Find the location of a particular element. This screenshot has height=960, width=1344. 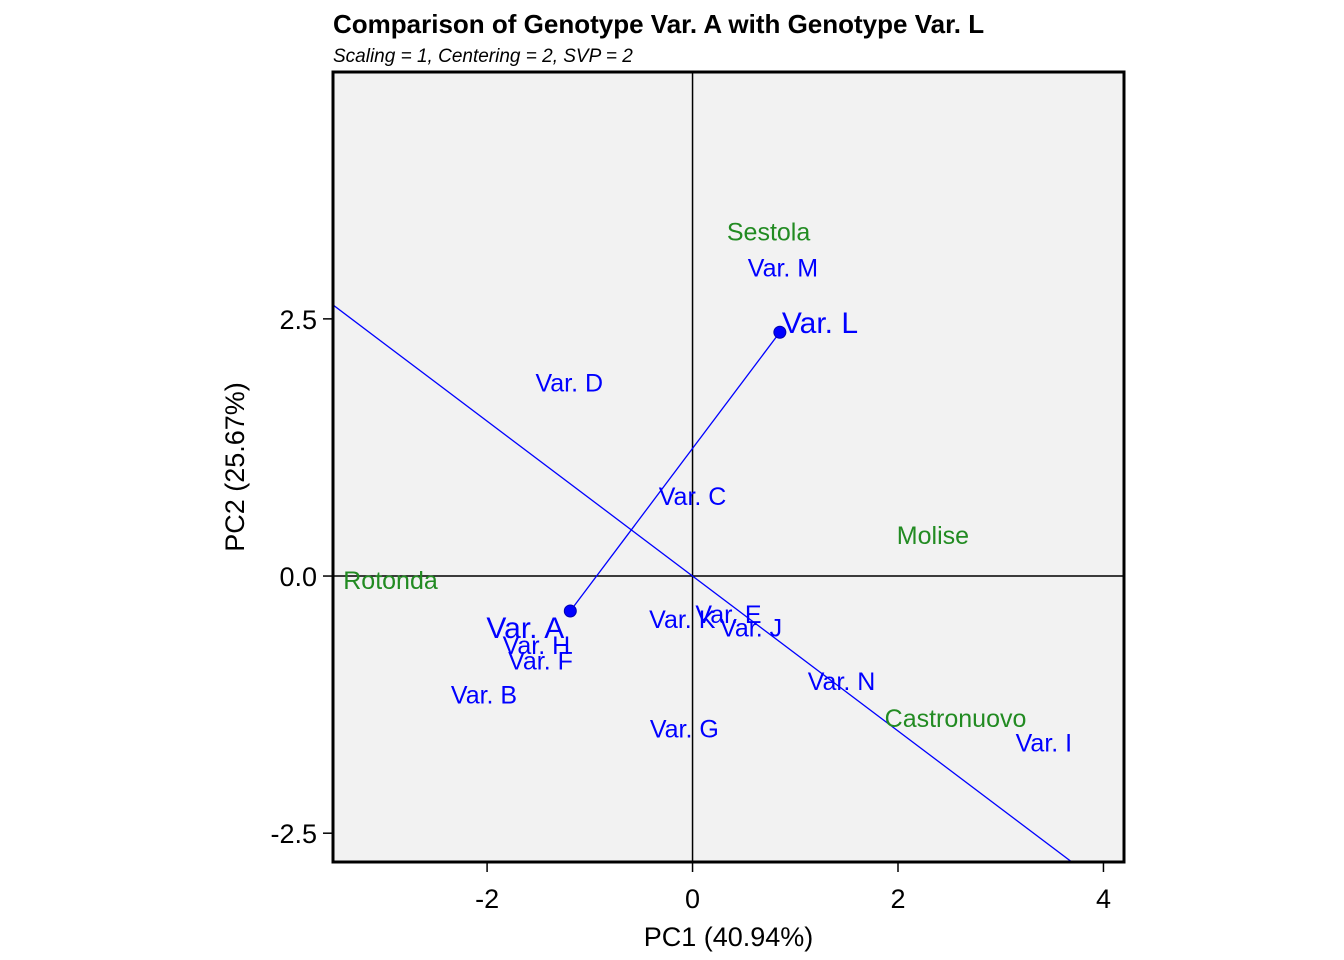

genotype-label: Var. N is located at coordinates (842, 682).